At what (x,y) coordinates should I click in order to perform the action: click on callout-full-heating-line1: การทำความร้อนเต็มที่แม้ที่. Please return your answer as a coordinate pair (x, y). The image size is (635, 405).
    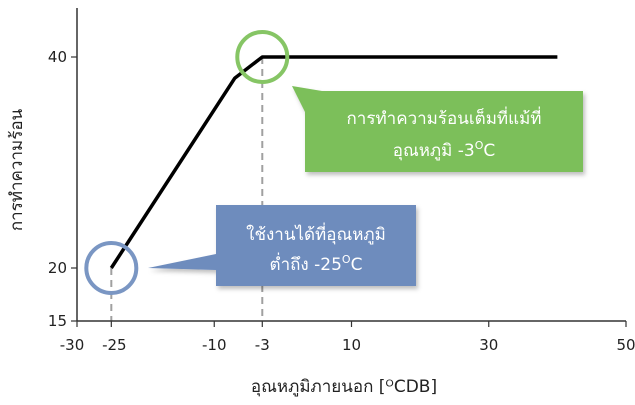
    Looking at the image, I should click on (444, 117).